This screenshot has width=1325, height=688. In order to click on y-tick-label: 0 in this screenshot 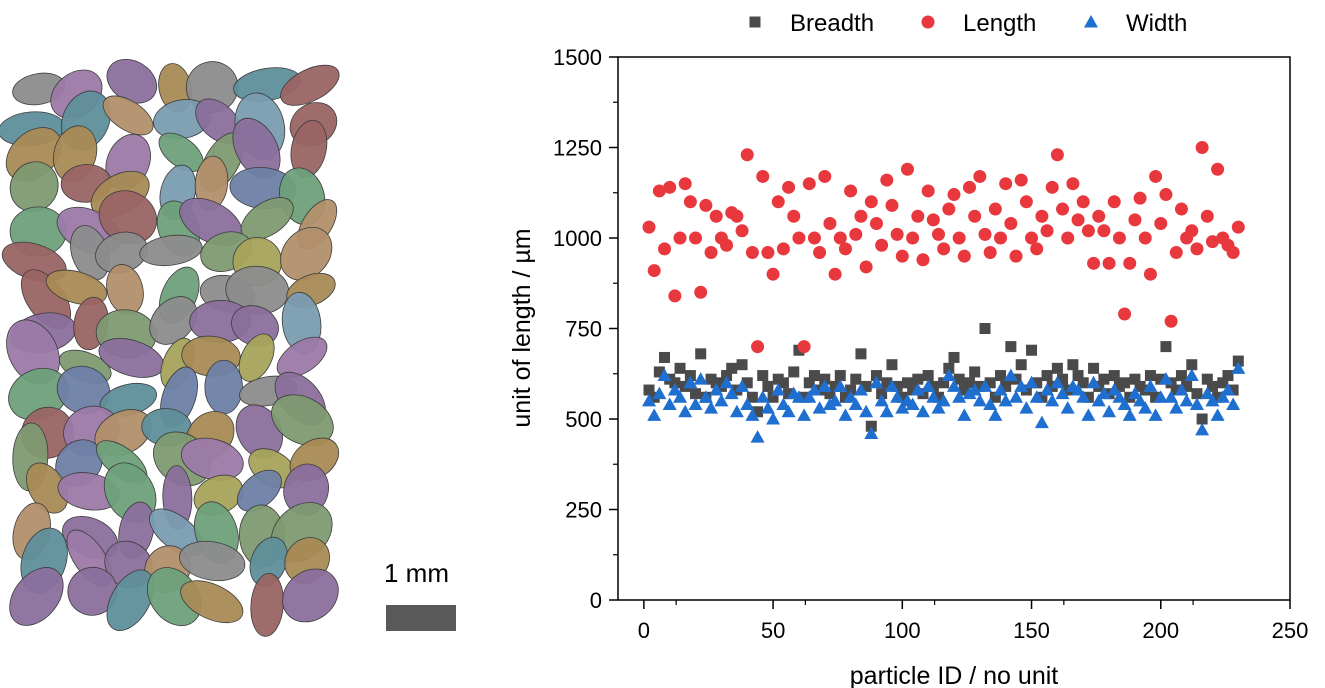, I will do `click(596, 600)`.